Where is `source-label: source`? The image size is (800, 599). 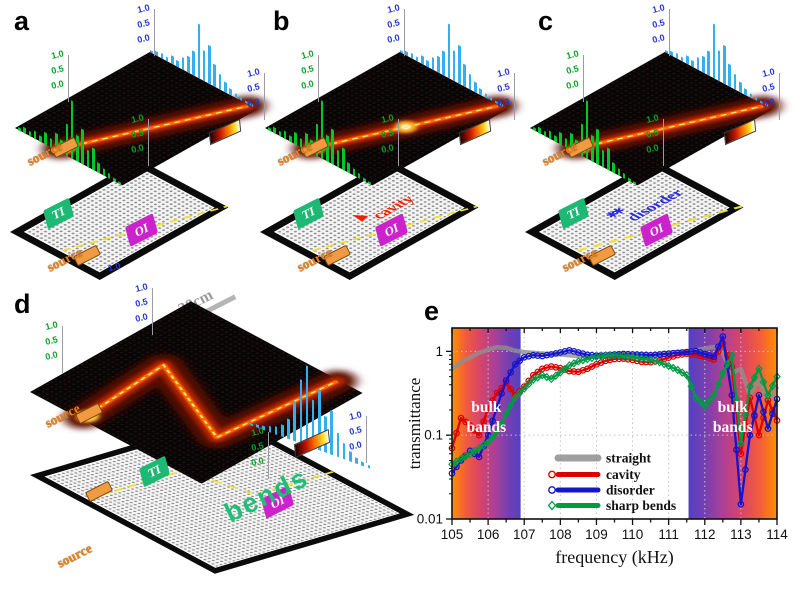
source-label: source is located at coordinates (74, 555).